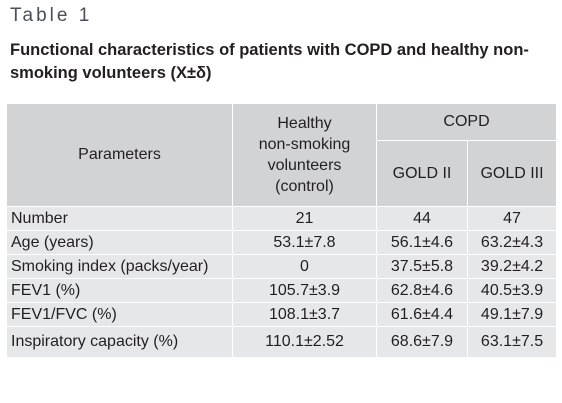  I want to click on header-parameters: Parameters, so click(119, 155).